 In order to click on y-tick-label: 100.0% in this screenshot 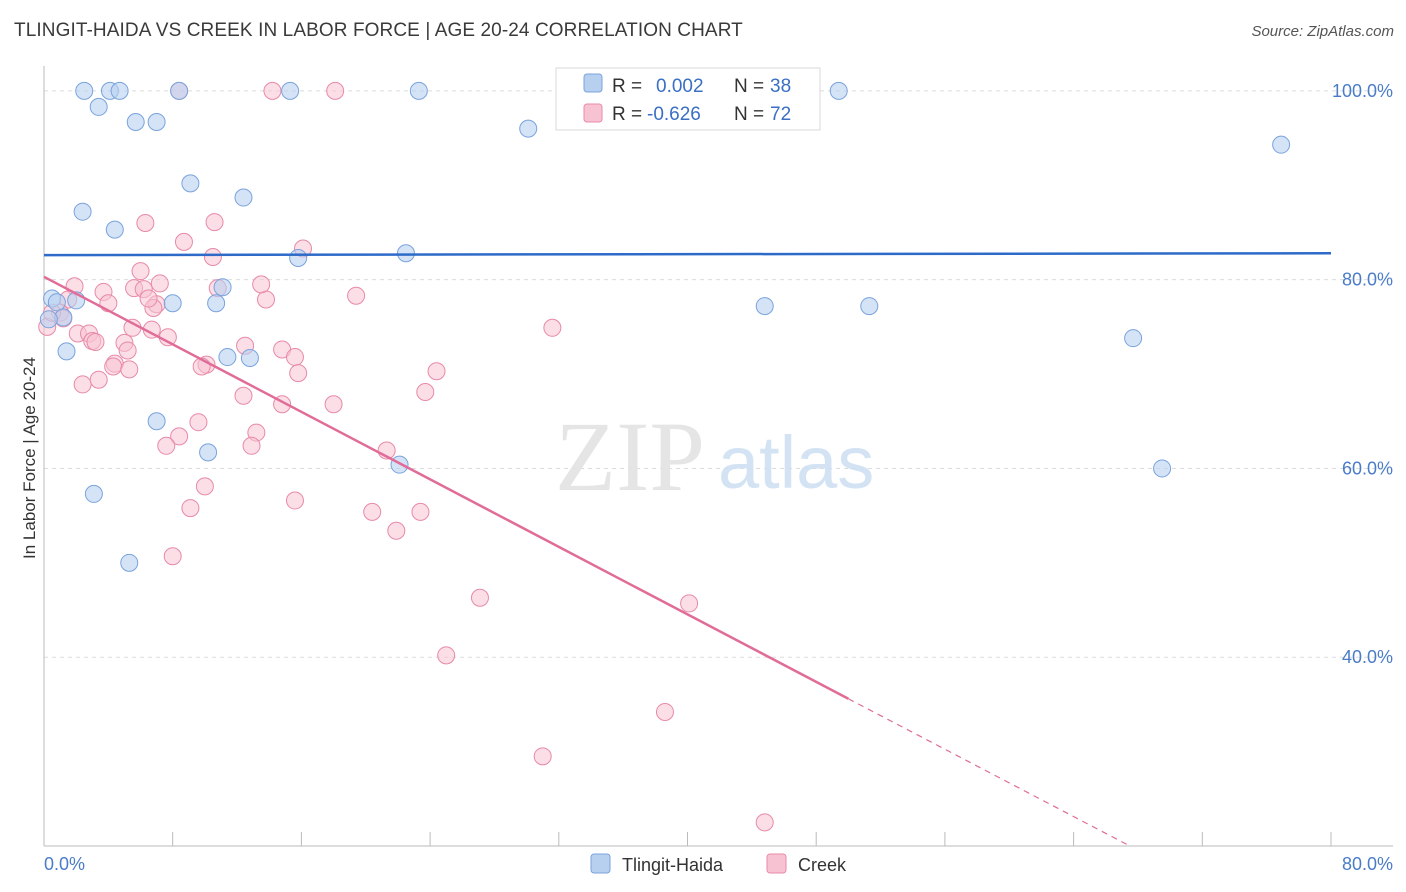, I will do `click(1362, 91)`.